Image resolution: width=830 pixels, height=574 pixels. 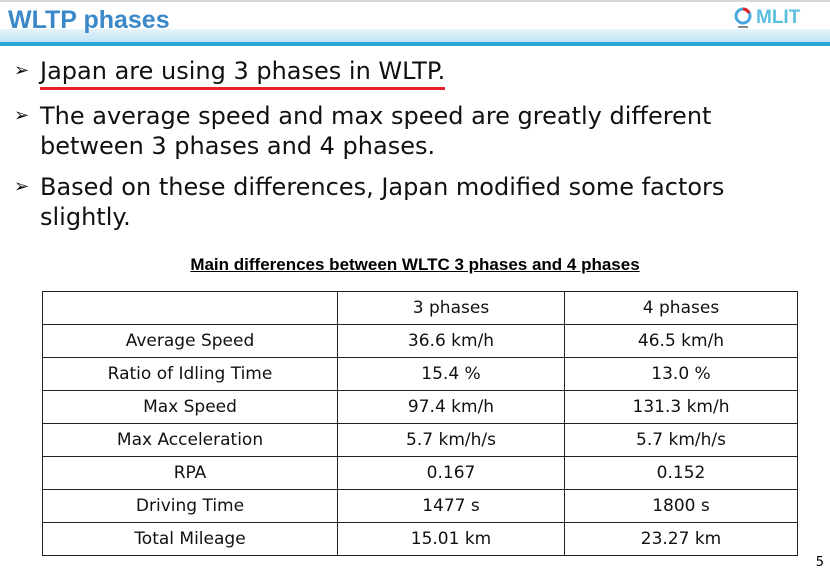 What do you see at coordinates (451, 308) in the screenshot?
I see `table-cell: 3 phases` at bounding box center [451, 308].